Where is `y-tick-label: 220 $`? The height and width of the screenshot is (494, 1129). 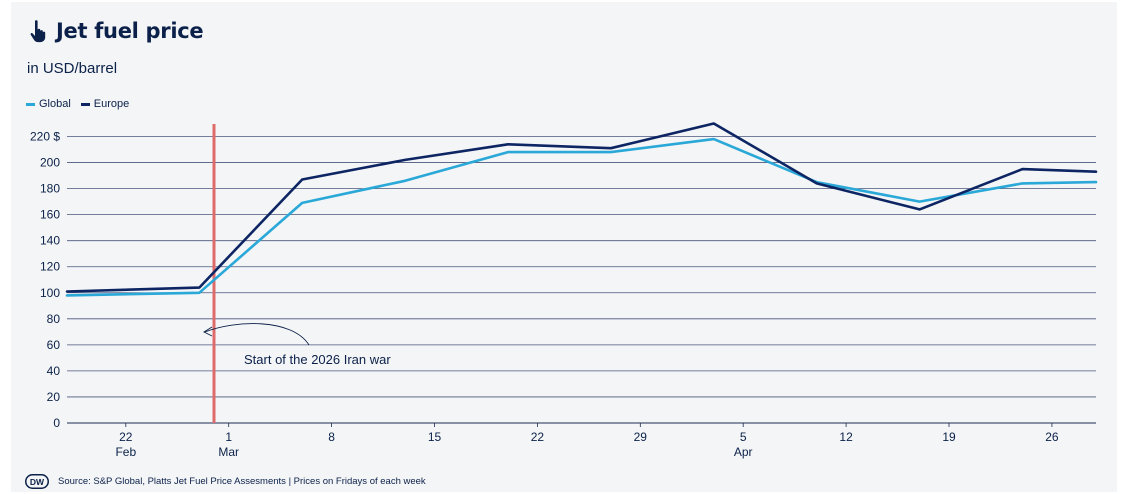
y-tick-label: 220 $ is located at coordinates (45, 137).